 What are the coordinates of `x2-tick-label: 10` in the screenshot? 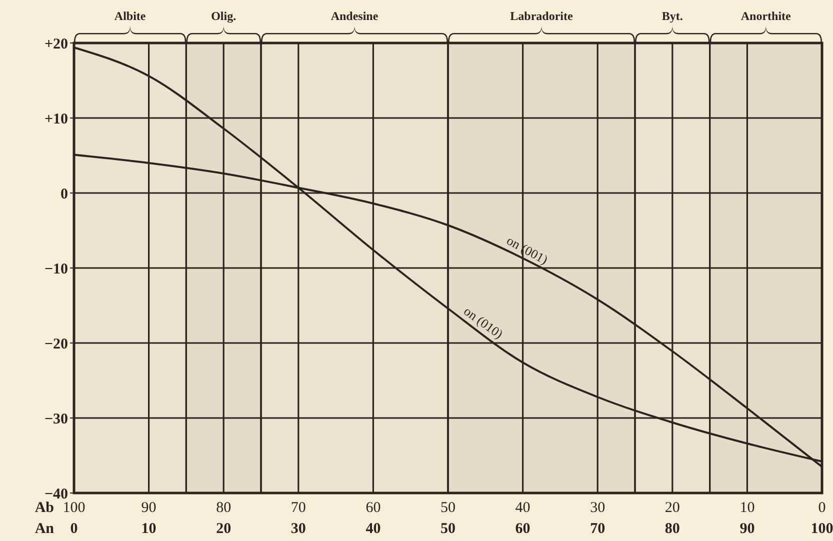 It's located at (747, 508).